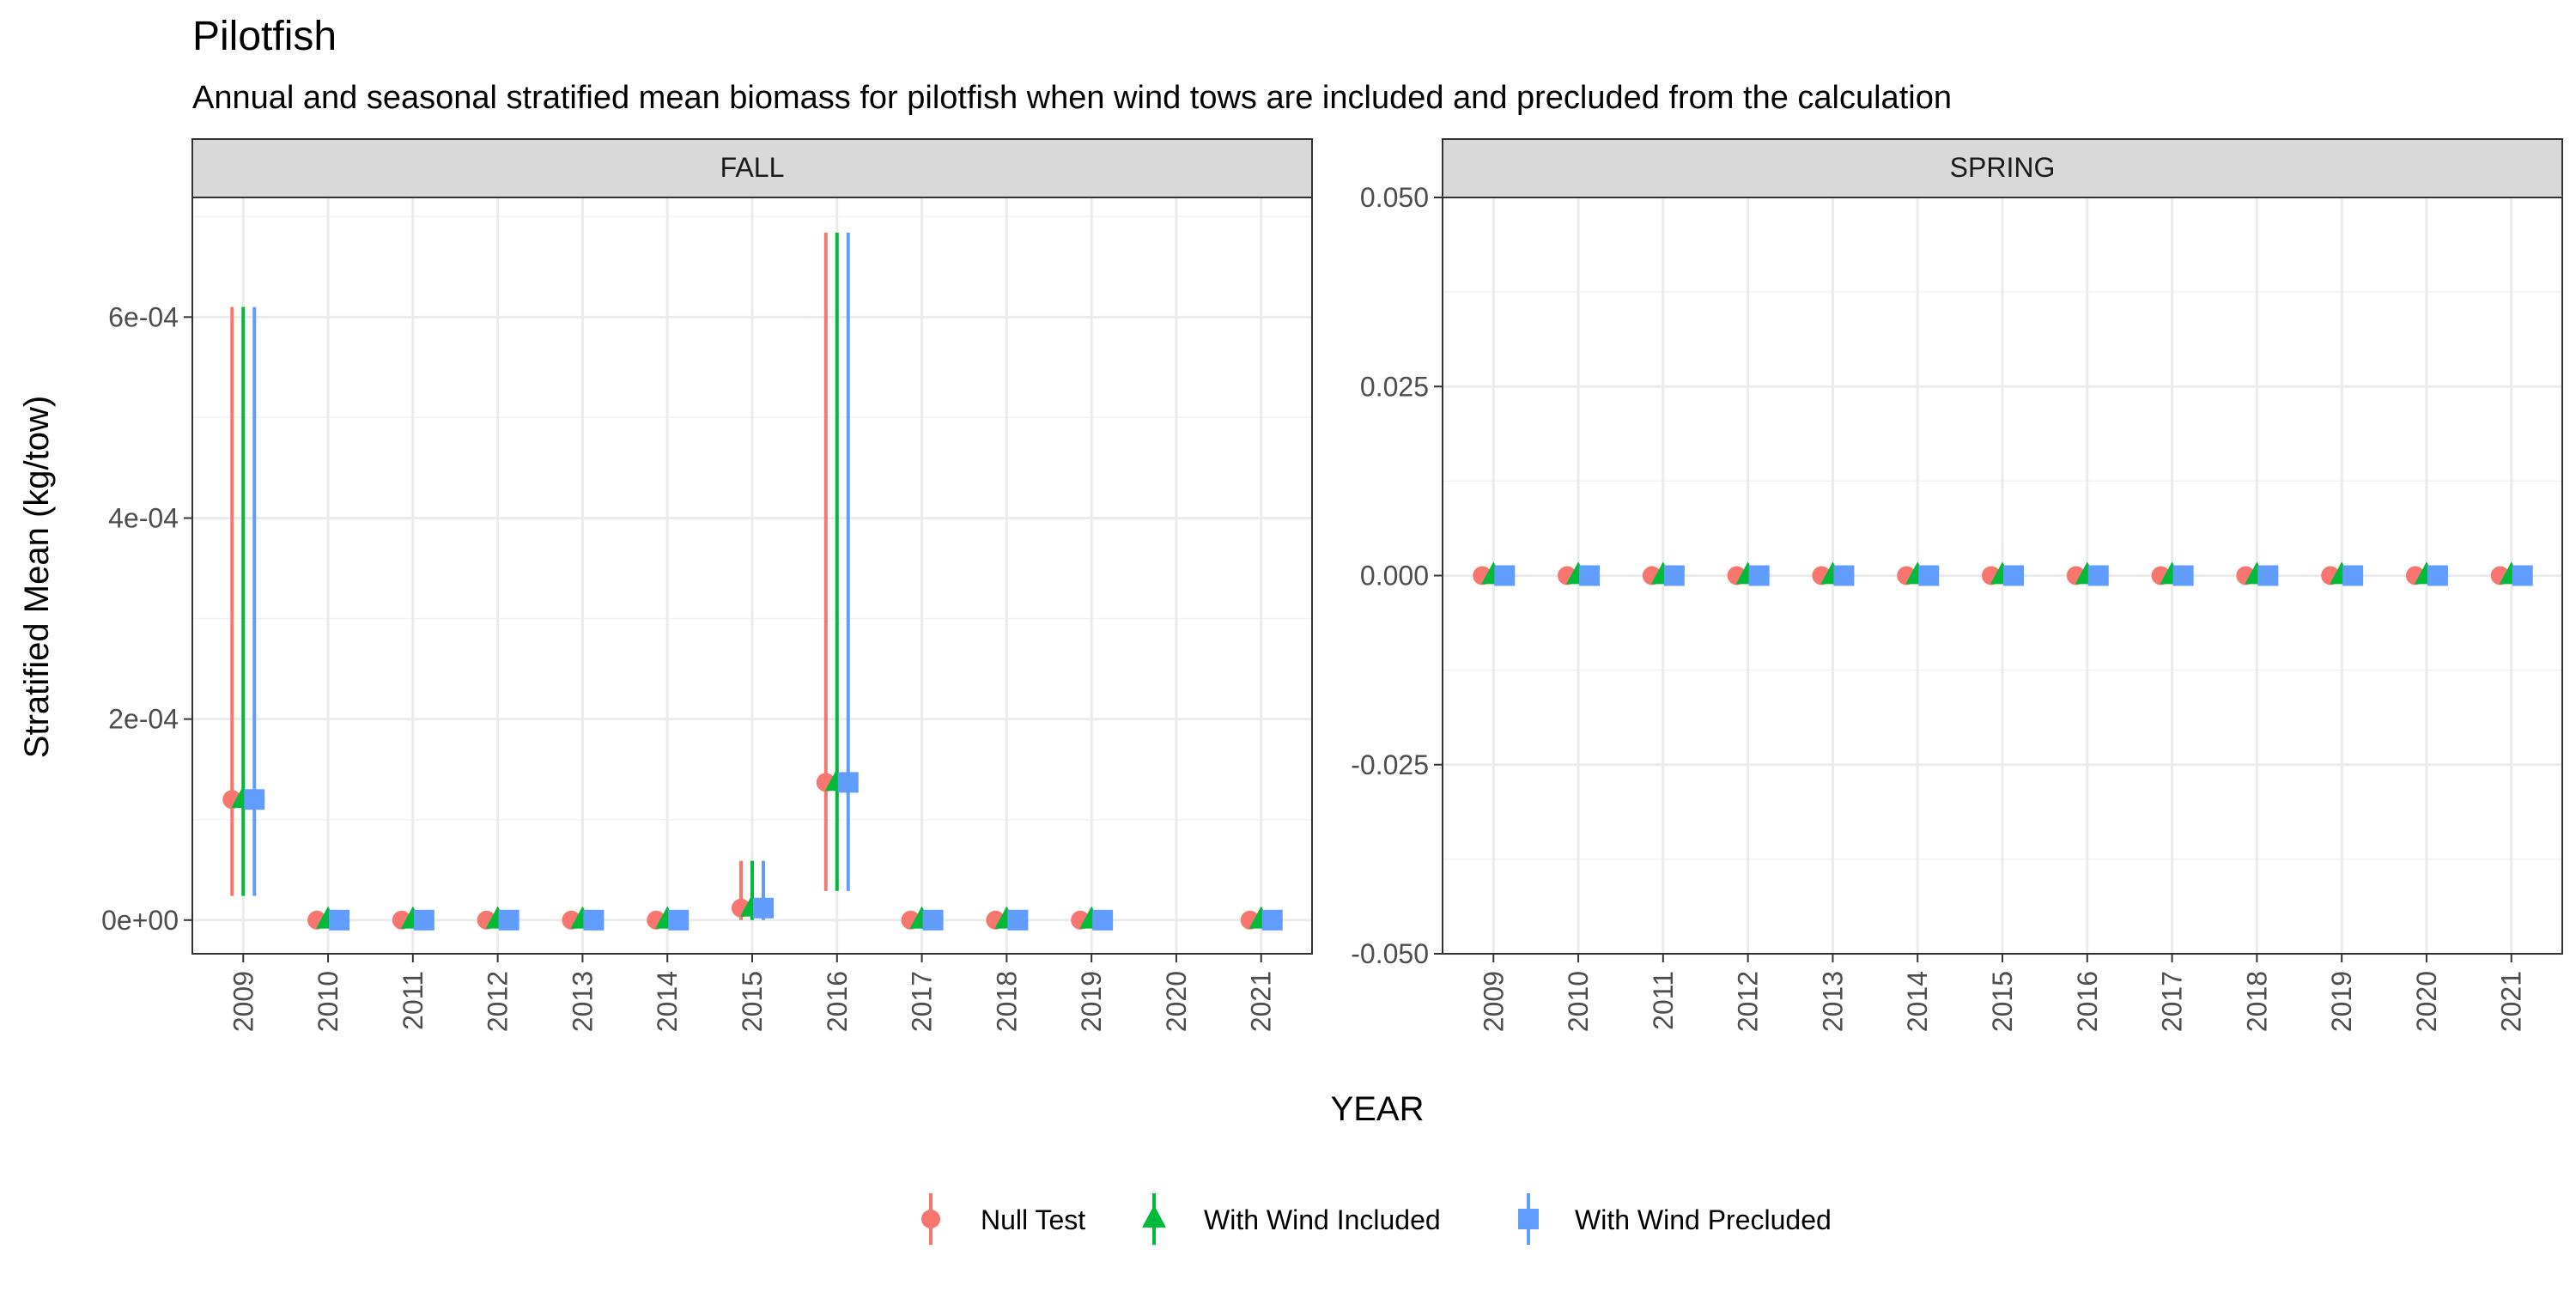  What do you see at coordinates (1390, 764) in the screenshot?
I see `y-tick-label: -0.025` at bounding box center [1390, 764].